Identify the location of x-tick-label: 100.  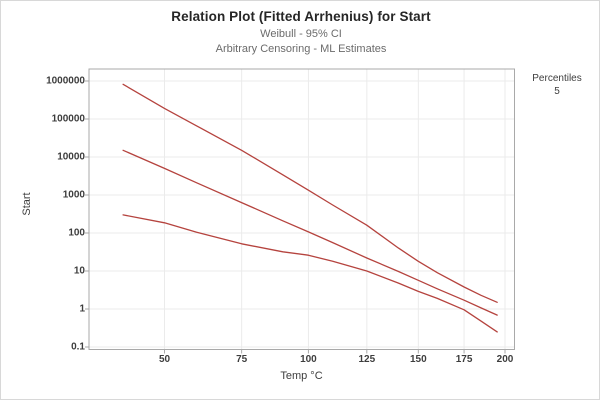
(308, 359).